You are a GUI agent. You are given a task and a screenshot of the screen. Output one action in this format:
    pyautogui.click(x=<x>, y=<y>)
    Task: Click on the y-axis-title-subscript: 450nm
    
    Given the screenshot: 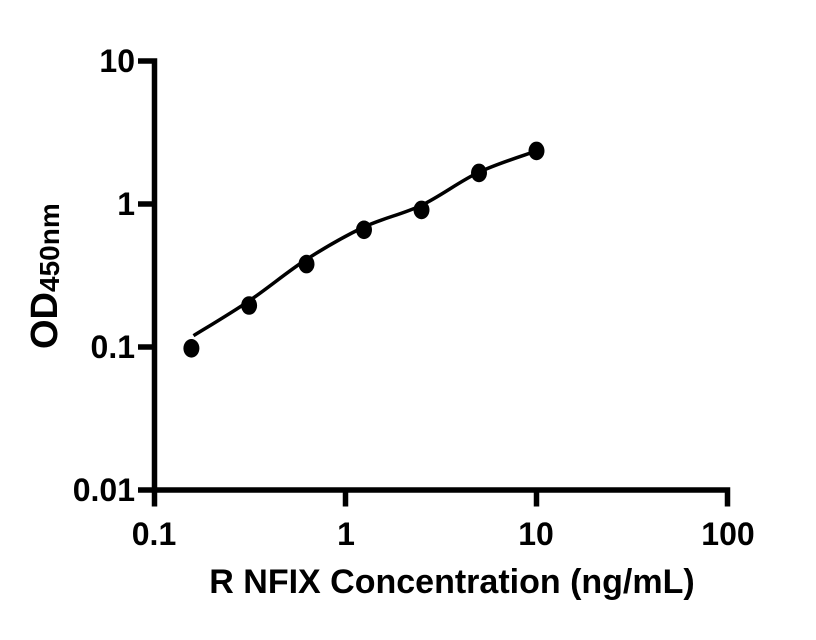 What is the action you would take?
    pyautogui.click(x=49, y=247)
    